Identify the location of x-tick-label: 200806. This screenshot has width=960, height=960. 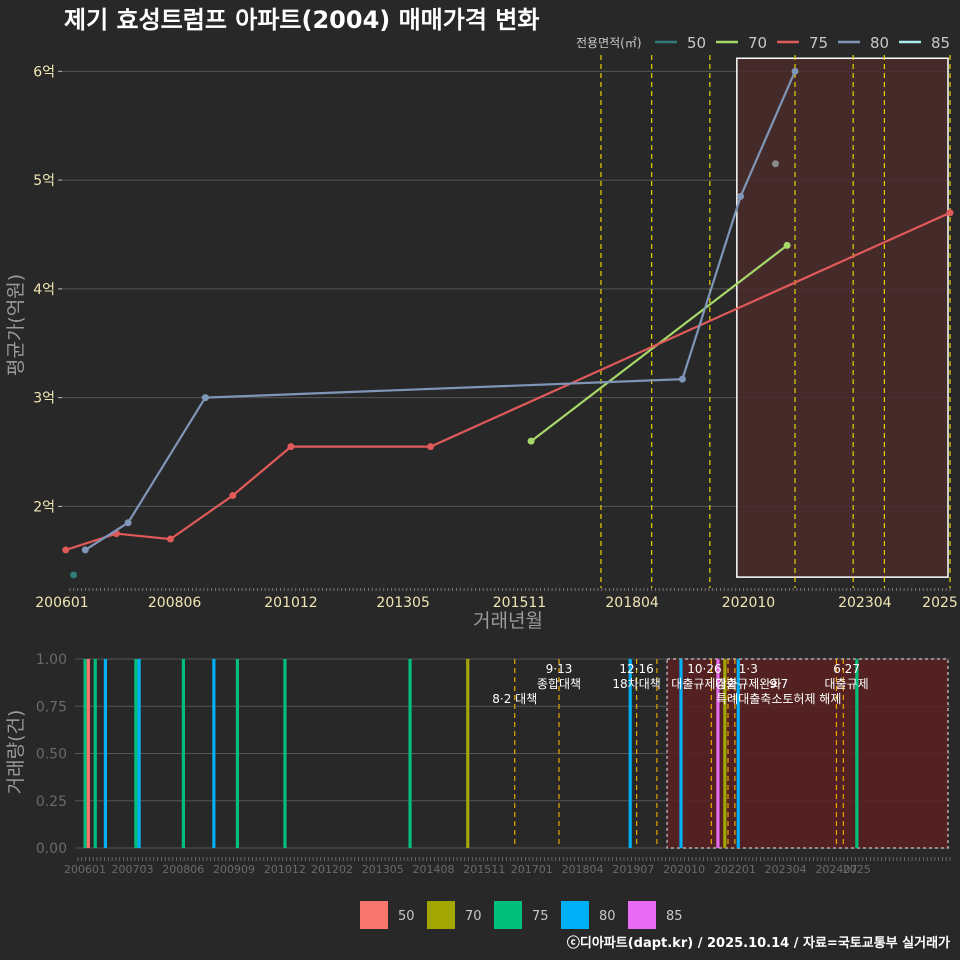
(175, 603).